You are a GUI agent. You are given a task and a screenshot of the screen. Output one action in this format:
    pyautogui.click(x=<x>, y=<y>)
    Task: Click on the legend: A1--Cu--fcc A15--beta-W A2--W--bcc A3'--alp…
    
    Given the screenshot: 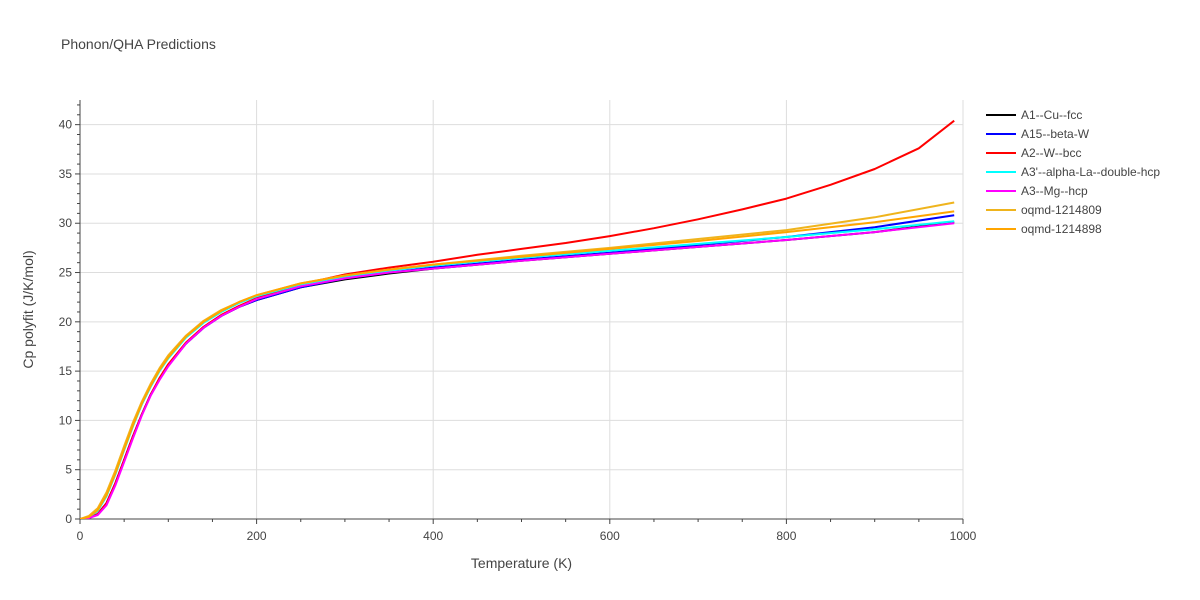 What is the action you would take?
    pyautogui.click(x=1073, y=172)
    